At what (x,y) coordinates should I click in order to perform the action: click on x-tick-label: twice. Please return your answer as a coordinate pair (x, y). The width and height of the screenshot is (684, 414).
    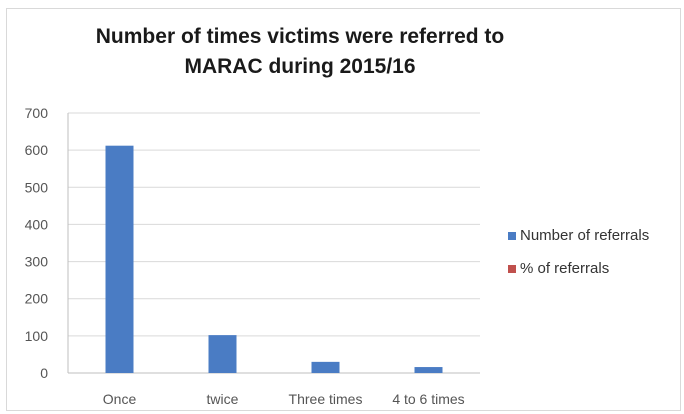
    Looking at the image, I should click on (223, 399).